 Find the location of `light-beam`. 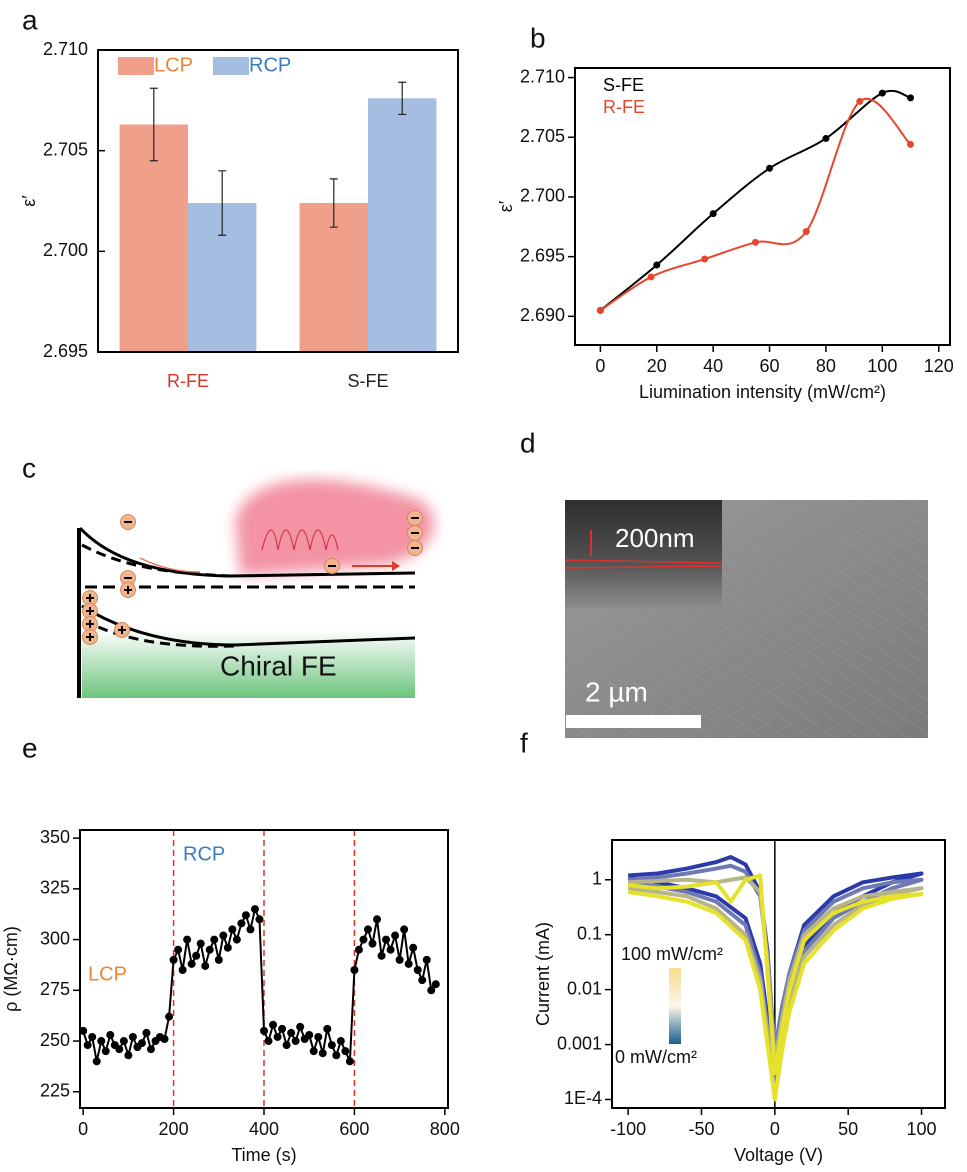

light-beam is located at coordinates (335, 527).